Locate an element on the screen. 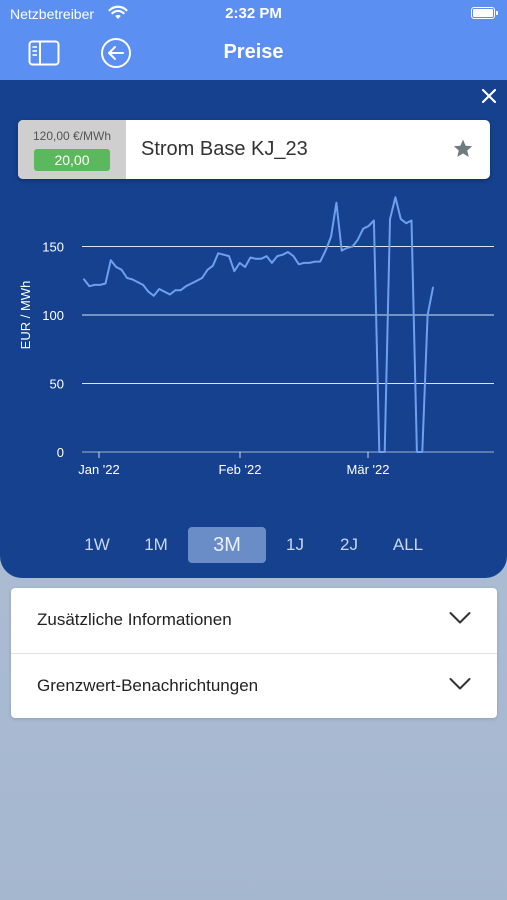 This screenshot has height=900, width=507. range-tab-1m: 1M is located at coordinates (156, 544).